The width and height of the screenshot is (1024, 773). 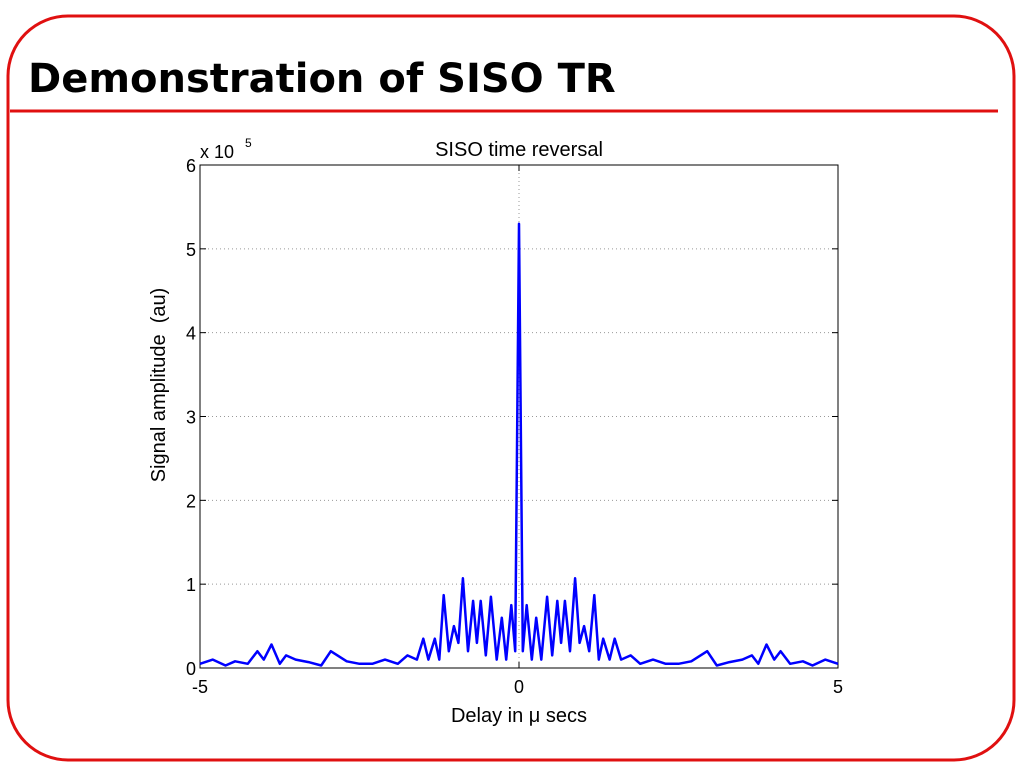 I want to click on y-tick-label: 4, so click(x=191, y=334).